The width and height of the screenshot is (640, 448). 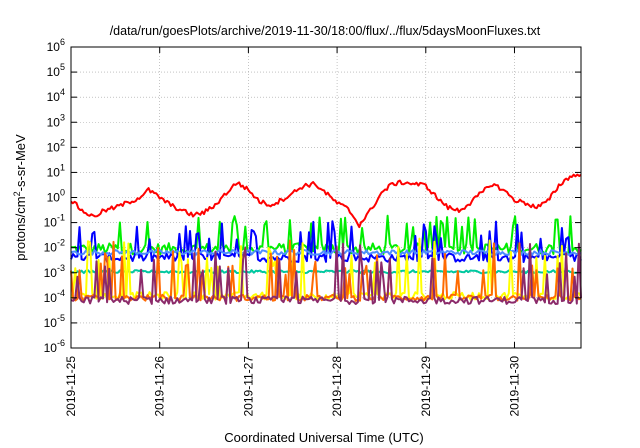 What do you see at coordinates (56, 120) in the screenshot?
I see `y-tick-label: 10³` at bounding box center [56, 120].